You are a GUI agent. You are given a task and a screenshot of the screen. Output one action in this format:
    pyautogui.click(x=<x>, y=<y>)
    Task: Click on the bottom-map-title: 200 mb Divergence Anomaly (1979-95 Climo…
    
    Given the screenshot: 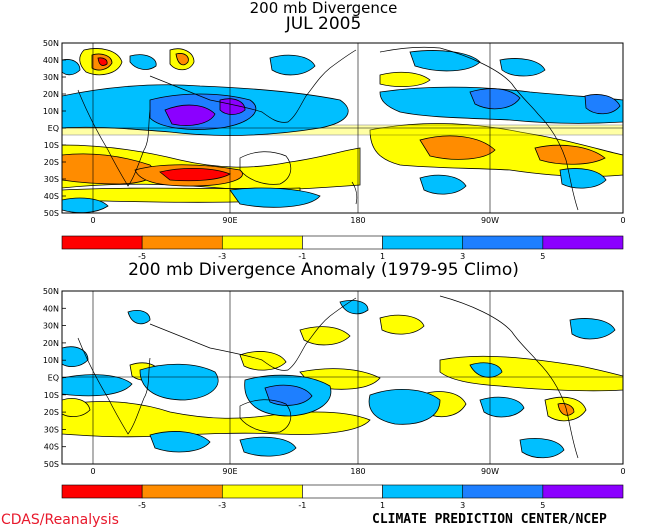 What is the action you would take?
    pyautogui.click(x=323, y=270)
    